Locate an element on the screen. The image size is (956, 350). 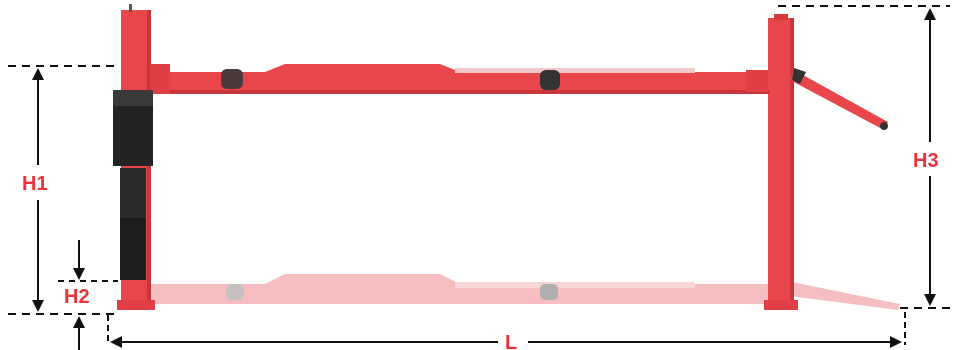
approach-ramp is located at coordinates (839, 99).